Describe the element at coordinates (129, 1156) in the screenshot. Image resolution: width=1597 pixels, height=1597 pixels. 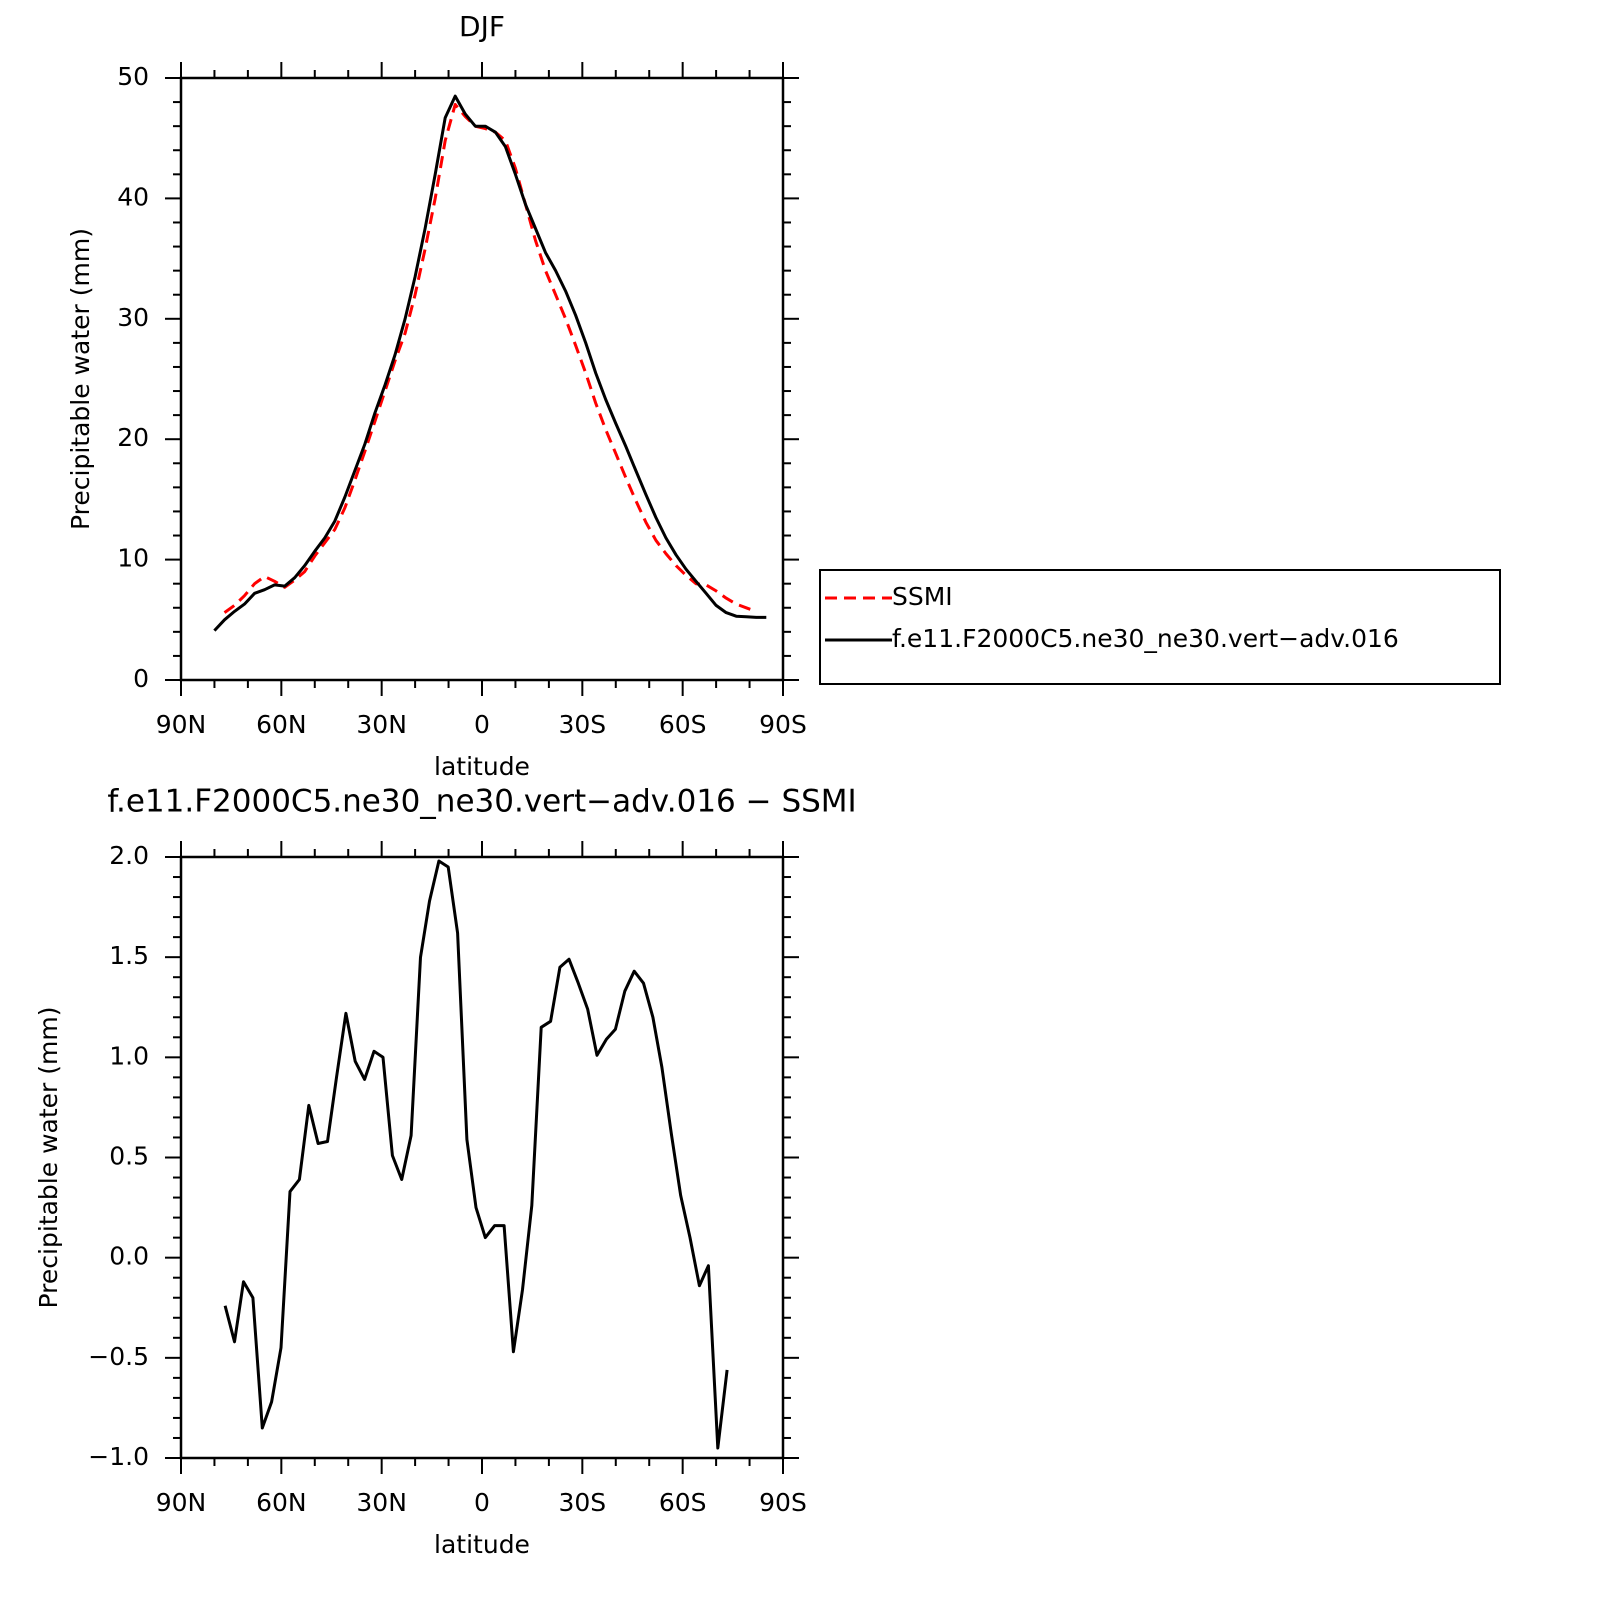
I see `y-tick-label: 0.5` at that location.